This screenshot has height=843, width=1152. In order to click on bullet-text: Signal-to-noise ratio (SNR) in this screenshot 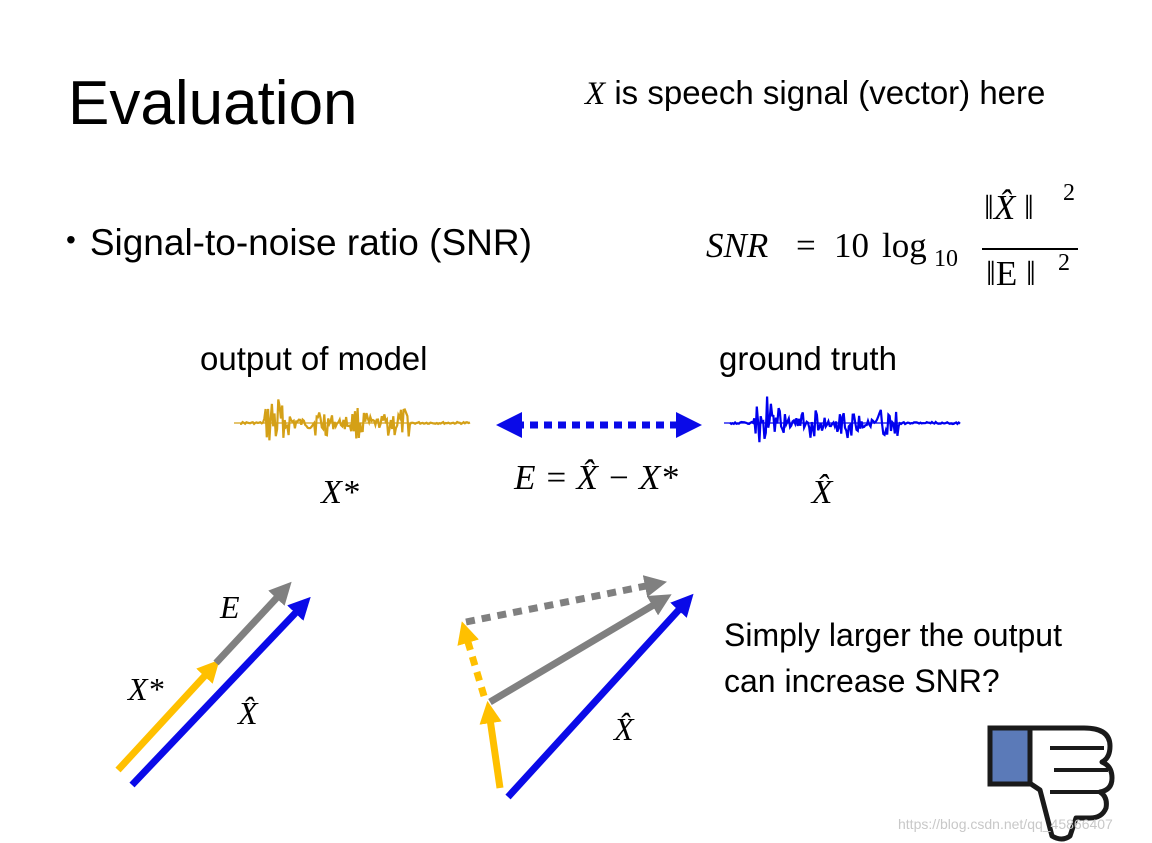, I will do `click(310, 242)`.